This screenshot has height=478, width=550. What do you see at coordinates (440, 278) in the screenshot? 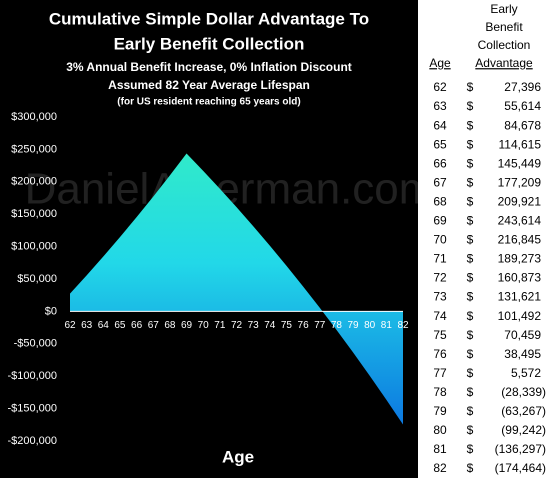
I see `table-age: 72` at bounding box center [440, 278].